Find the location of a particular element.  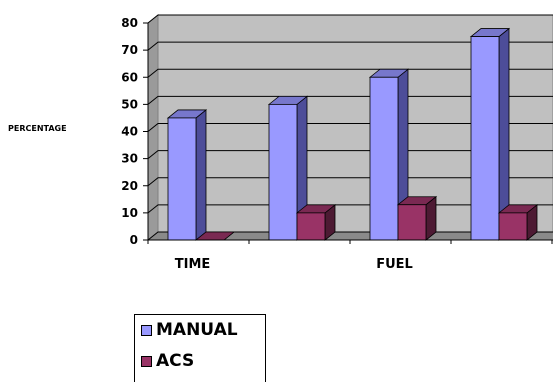

x-axis: TIME FUEL is located at coordinates (350, 255).